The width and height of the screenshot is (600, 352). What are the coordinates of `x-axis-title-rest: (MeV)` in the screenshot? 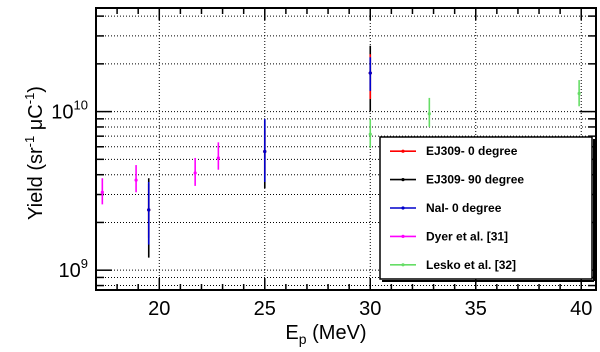 It's located at (337, 333).